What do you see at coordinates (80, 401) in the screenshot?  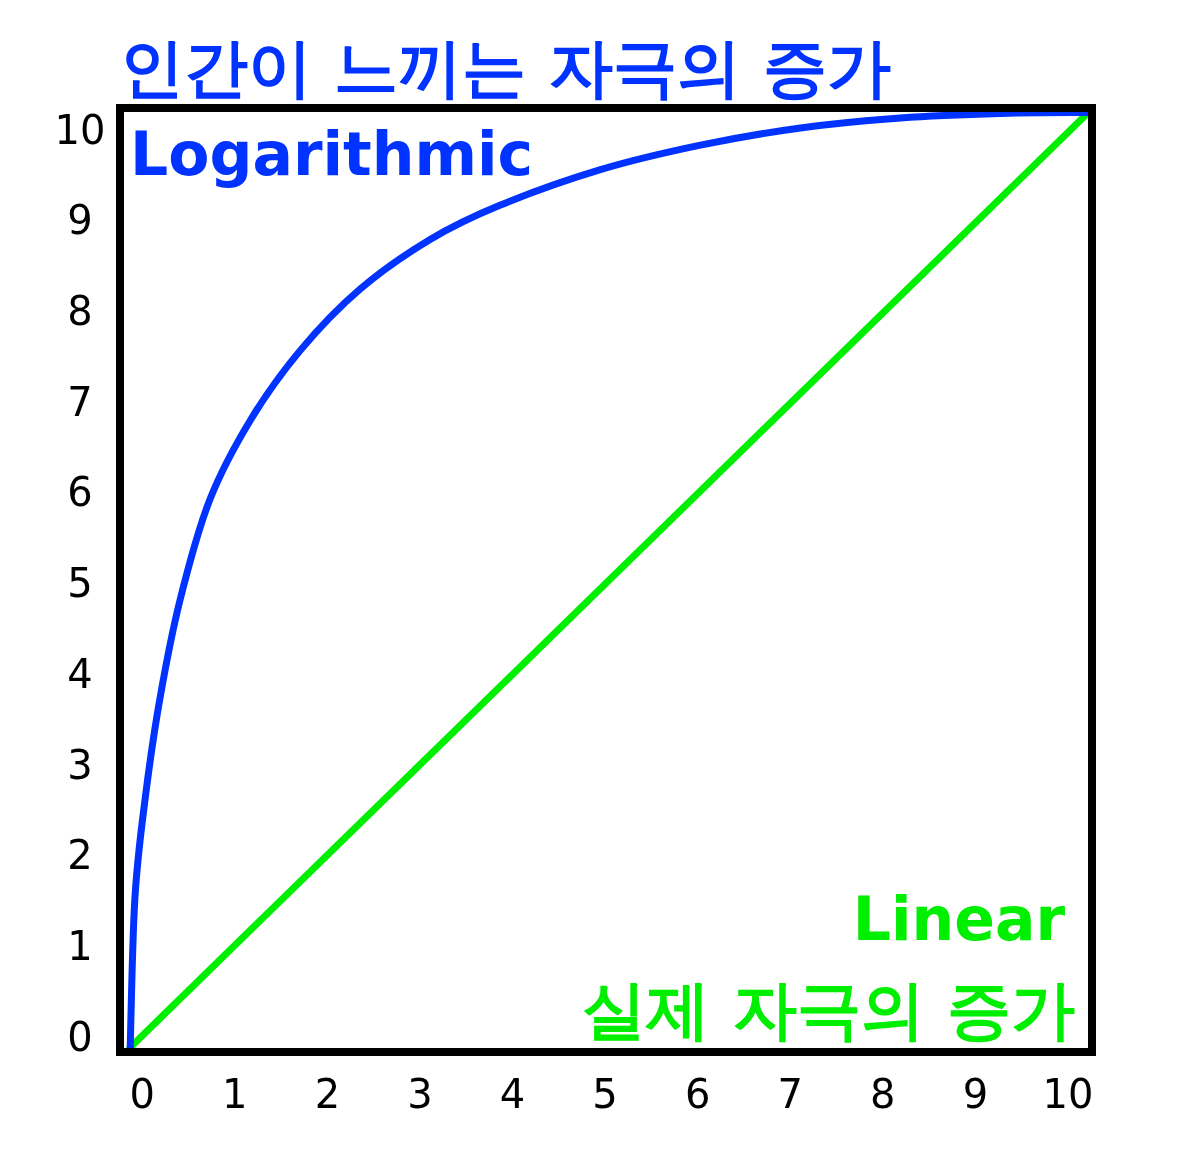 I see `y-tick-label: 7` at bounding box center [80, 401].